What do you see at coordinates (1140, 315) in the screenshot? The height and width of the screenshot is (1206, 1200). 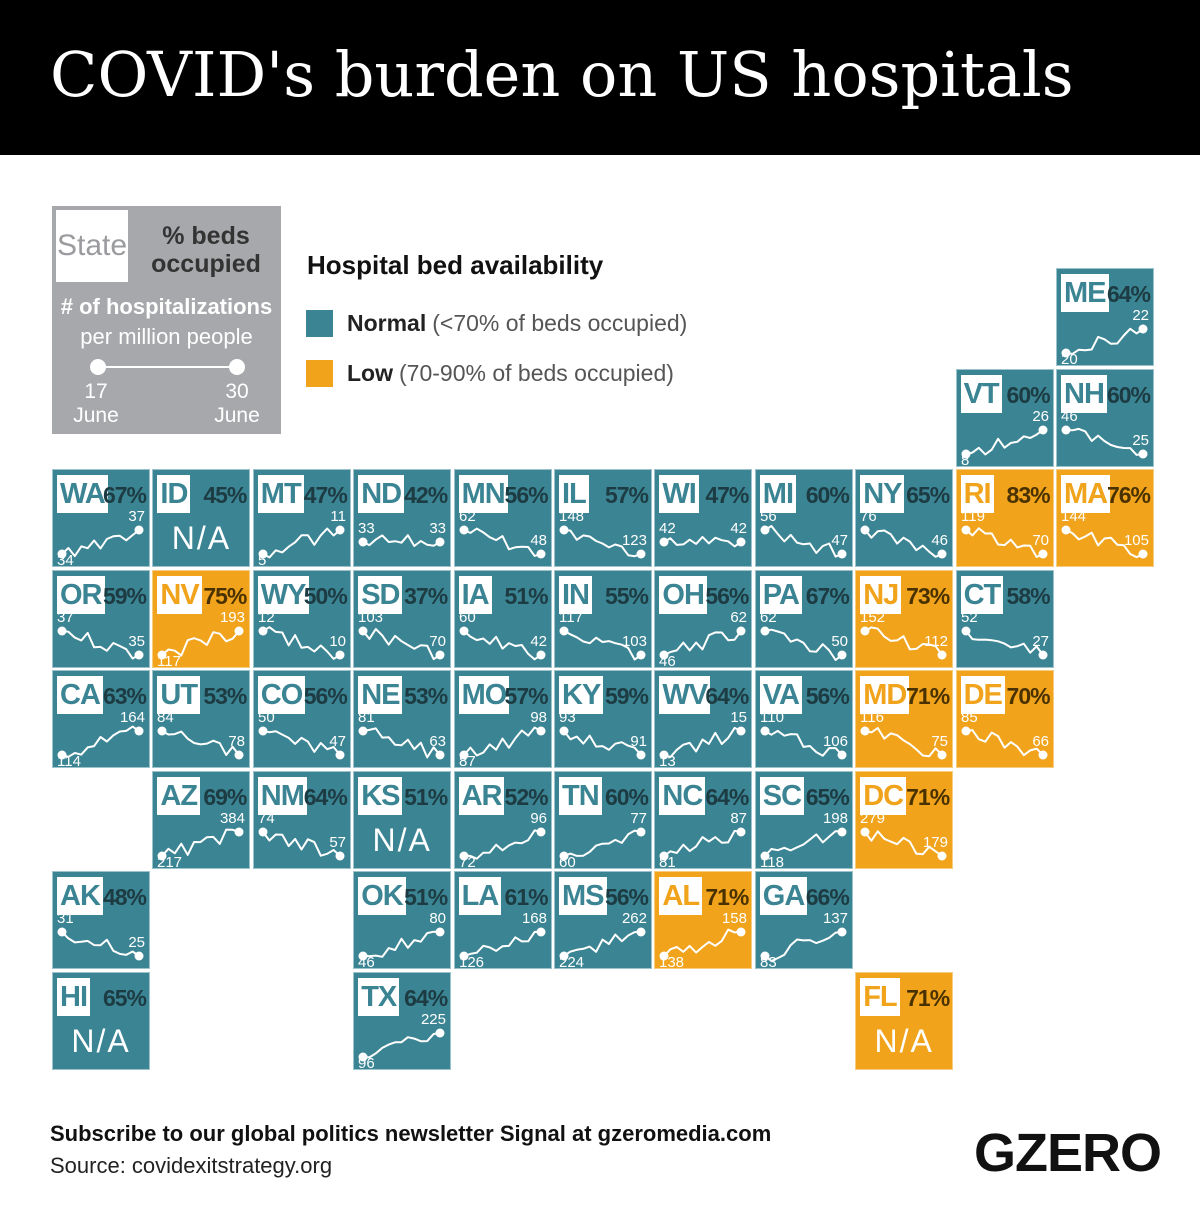 I see `end-value: 22` at bounding box center [1140, 315].